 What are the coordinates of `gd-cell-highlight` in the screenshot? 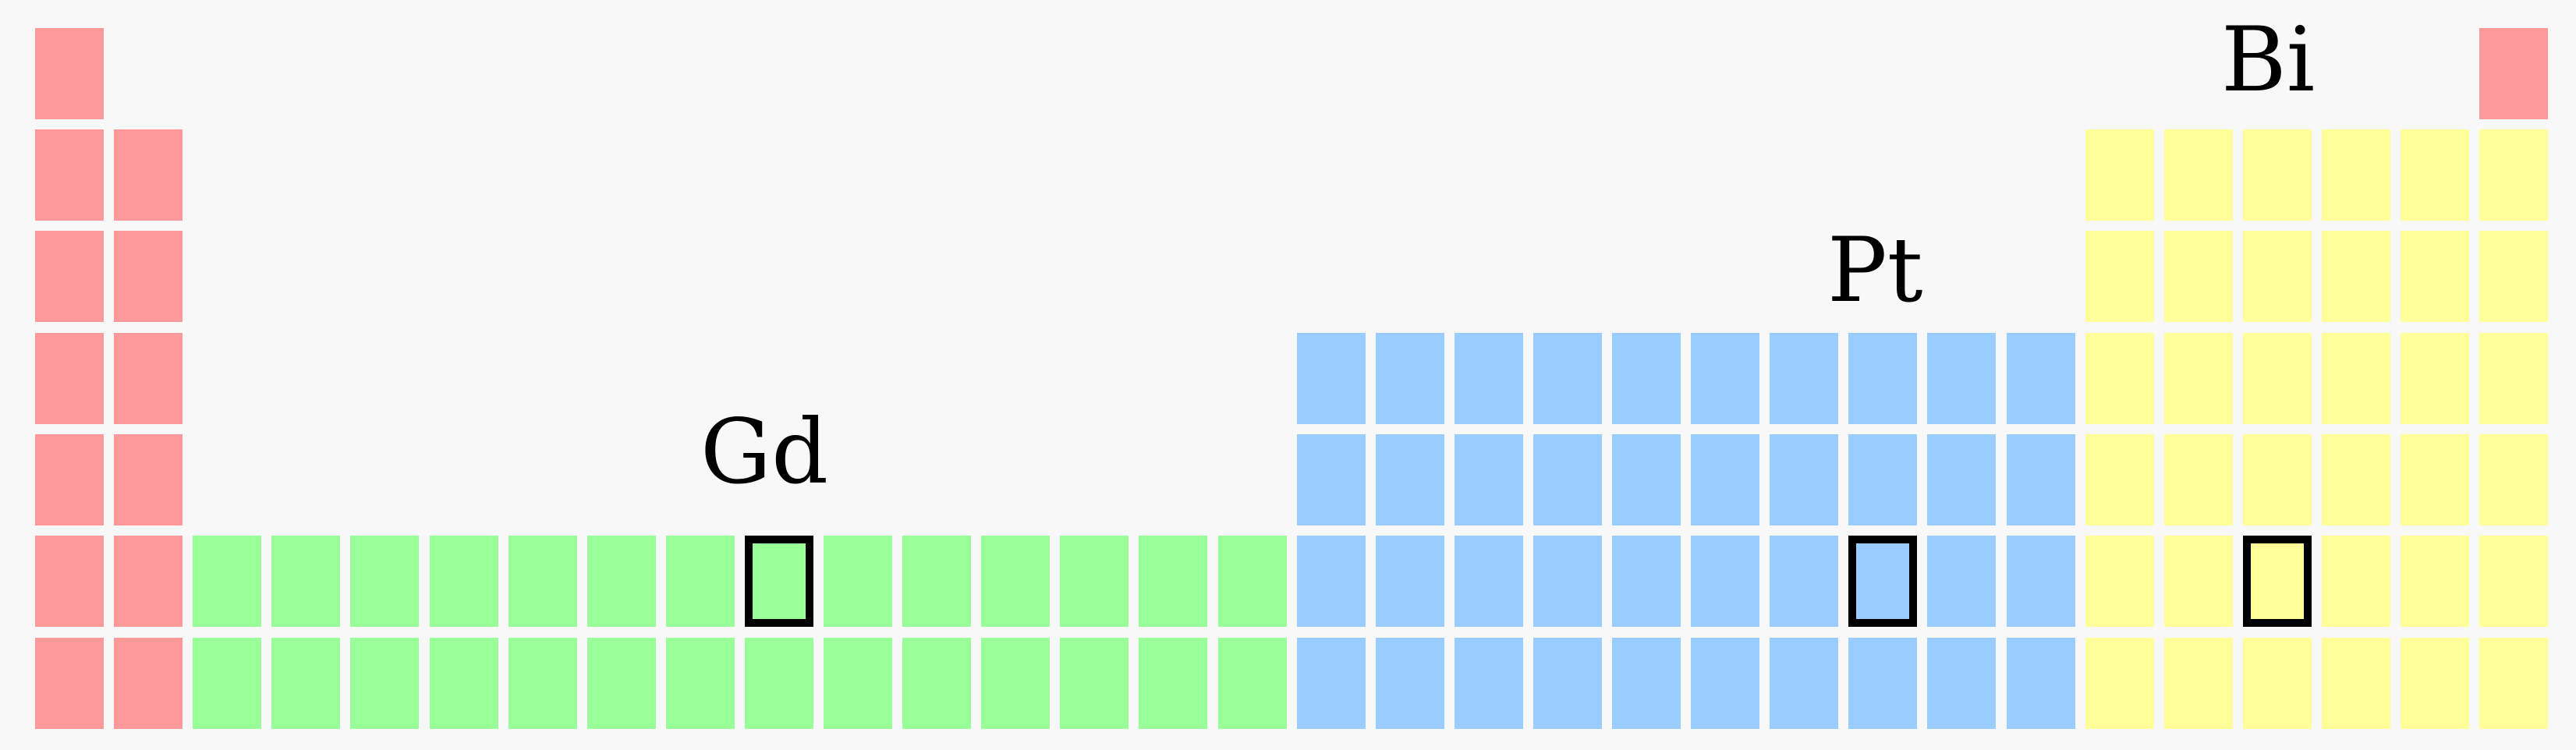 It's located at (779, 581).